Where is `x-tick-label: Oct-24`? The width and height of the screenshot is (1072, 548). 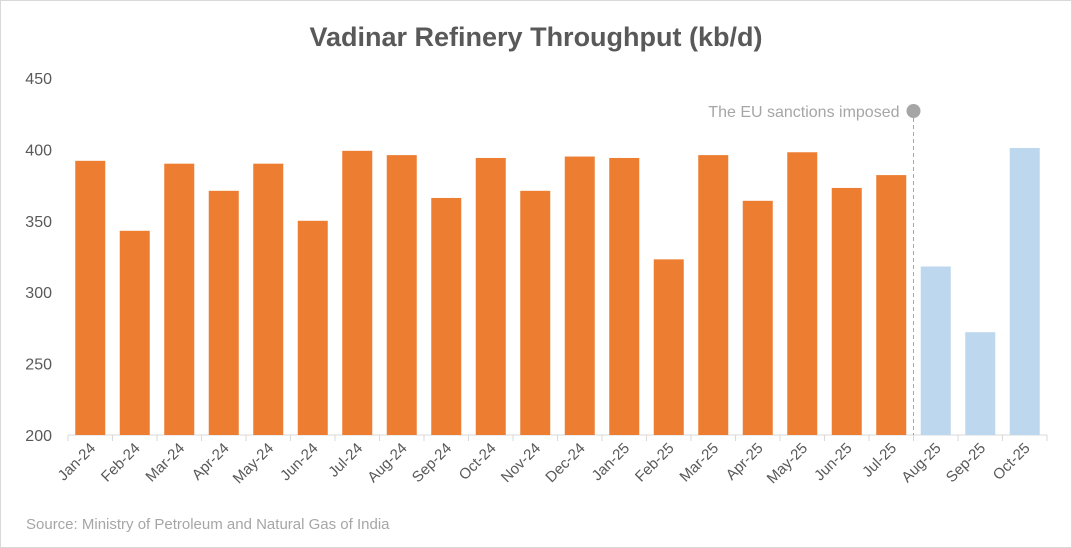 x-tick-label: Oct-24 is located at coordinates (478, 462).